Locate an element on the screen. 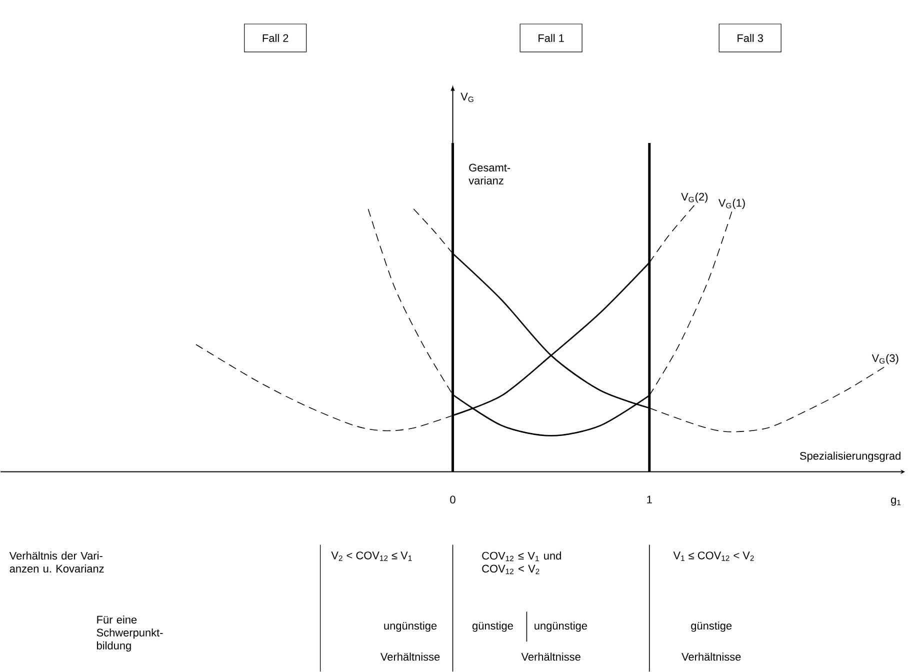 This screenshot has height=672, width=920. annotation: Spezialisierungsgrad is located at coordinates (850, 457).